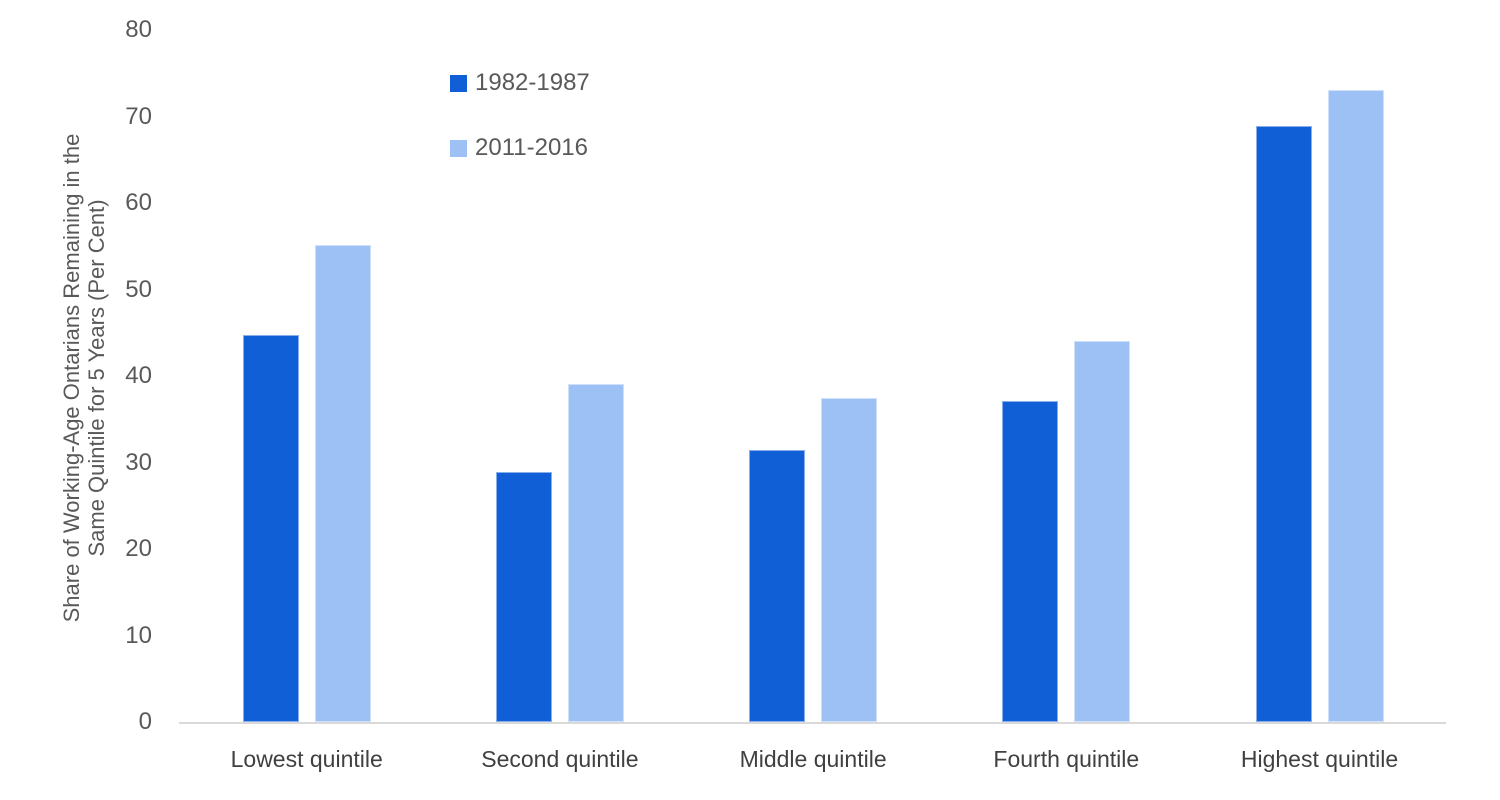 This screenshot has width=1500, height=800. I want to click on y-tick-label-80: 80, so click(138, 29).